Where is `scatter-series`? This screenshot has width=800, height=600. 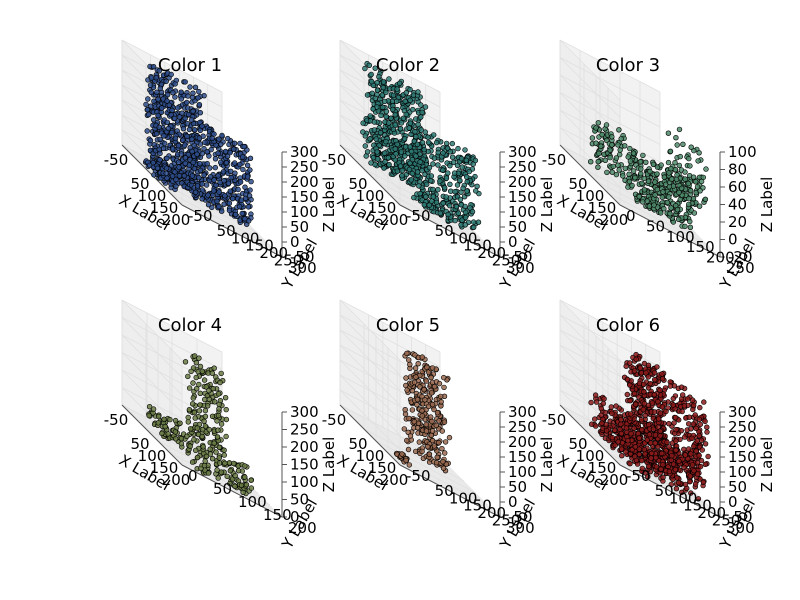 scatter-series is located at coordinates (649, 426).